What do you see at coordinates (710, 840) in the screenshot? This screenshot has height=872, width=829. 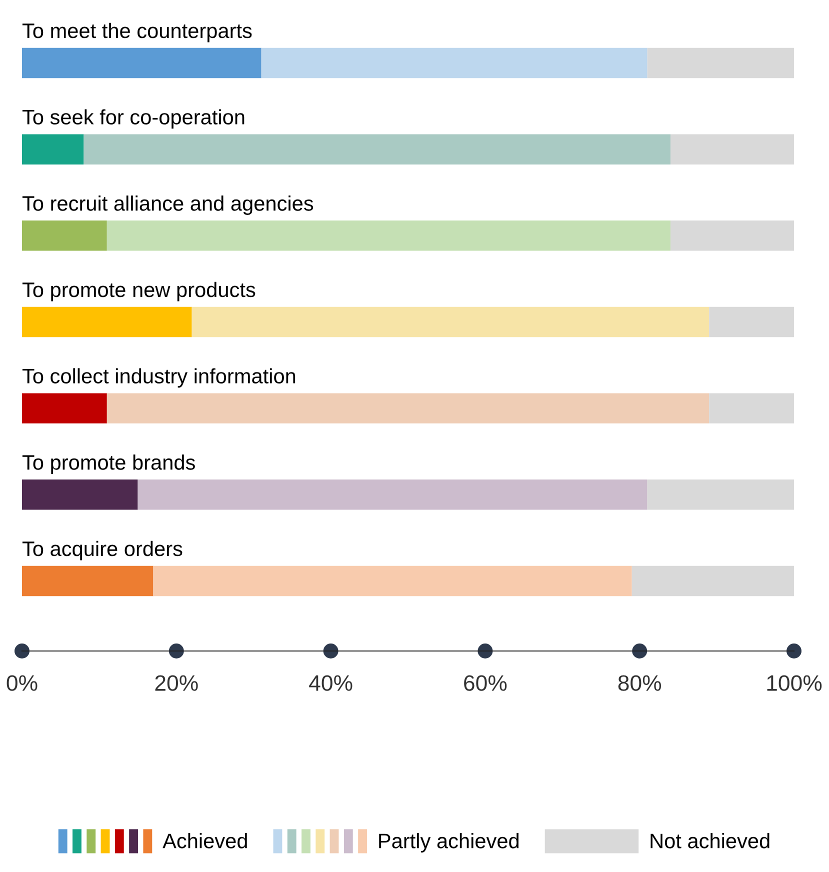 I see `legend-label: Not achieved` at bounding box center [710, 840].